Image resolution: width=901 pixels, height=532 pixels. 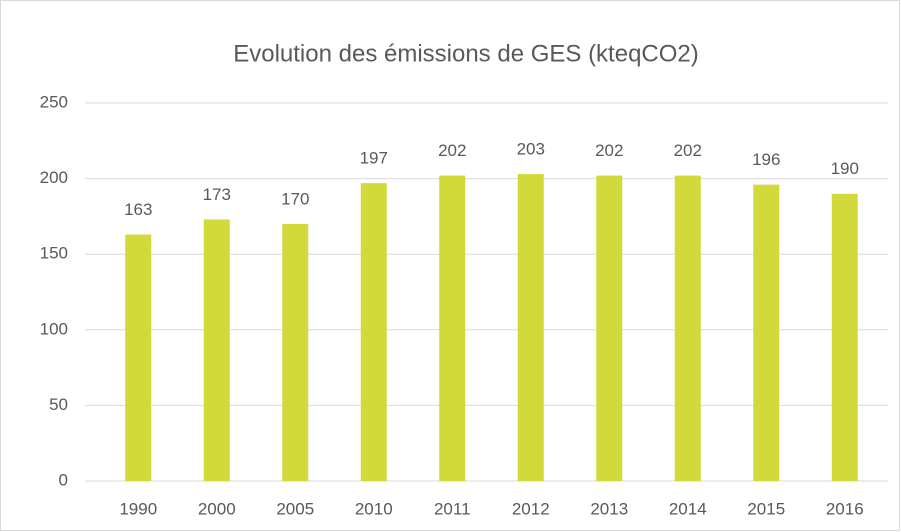 What do you see at coordinates (54, 253) in the screenshot?
I see `y-tick-label: 150` at bounding box center [54, 253].